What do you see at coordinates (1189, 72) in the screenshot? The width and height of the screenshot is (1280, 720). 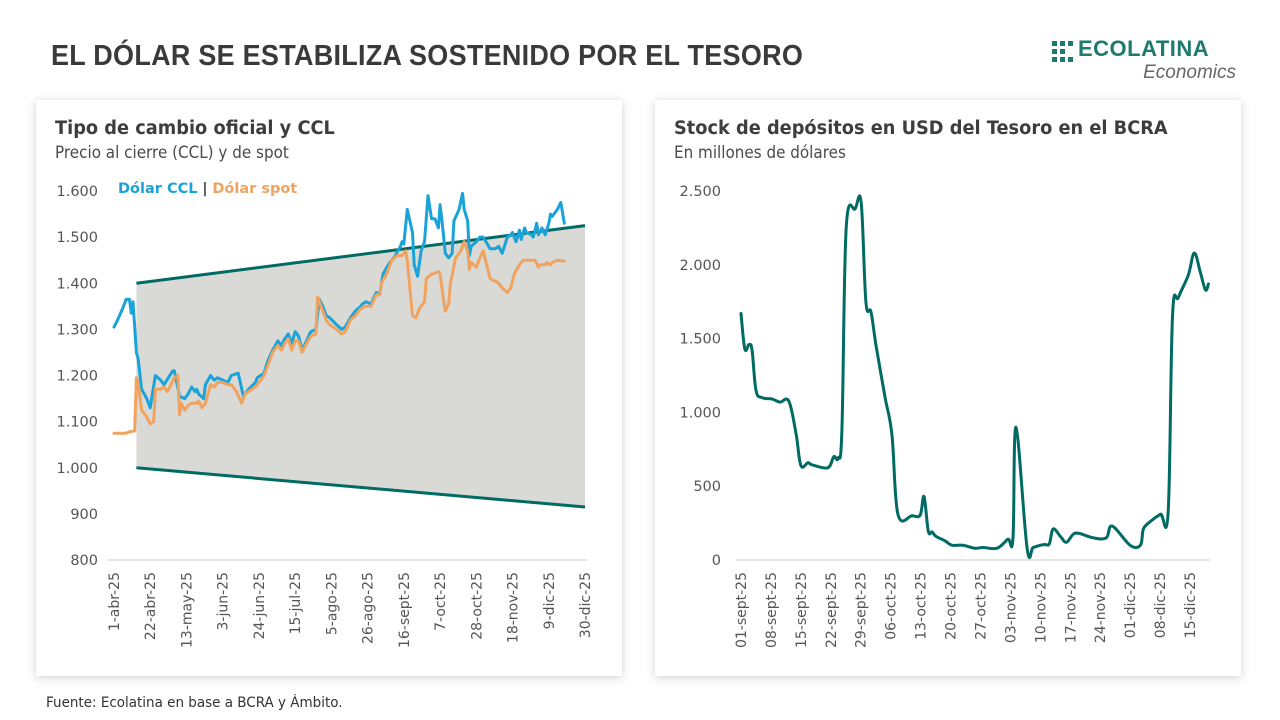 I see `logo-subtitle: Economics` at bounding box center [1189, 72].